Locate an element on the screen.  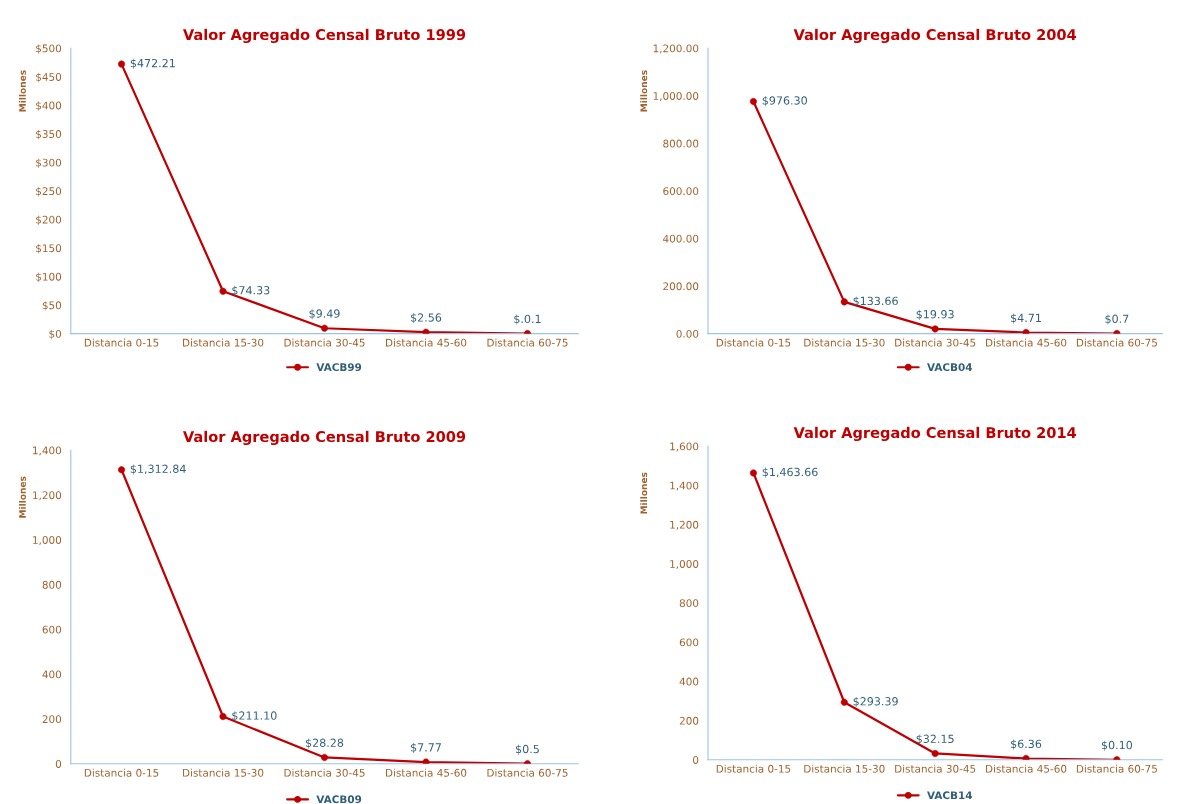
y-tick-label: 1,200.00 is located at coordinates (676, 49).